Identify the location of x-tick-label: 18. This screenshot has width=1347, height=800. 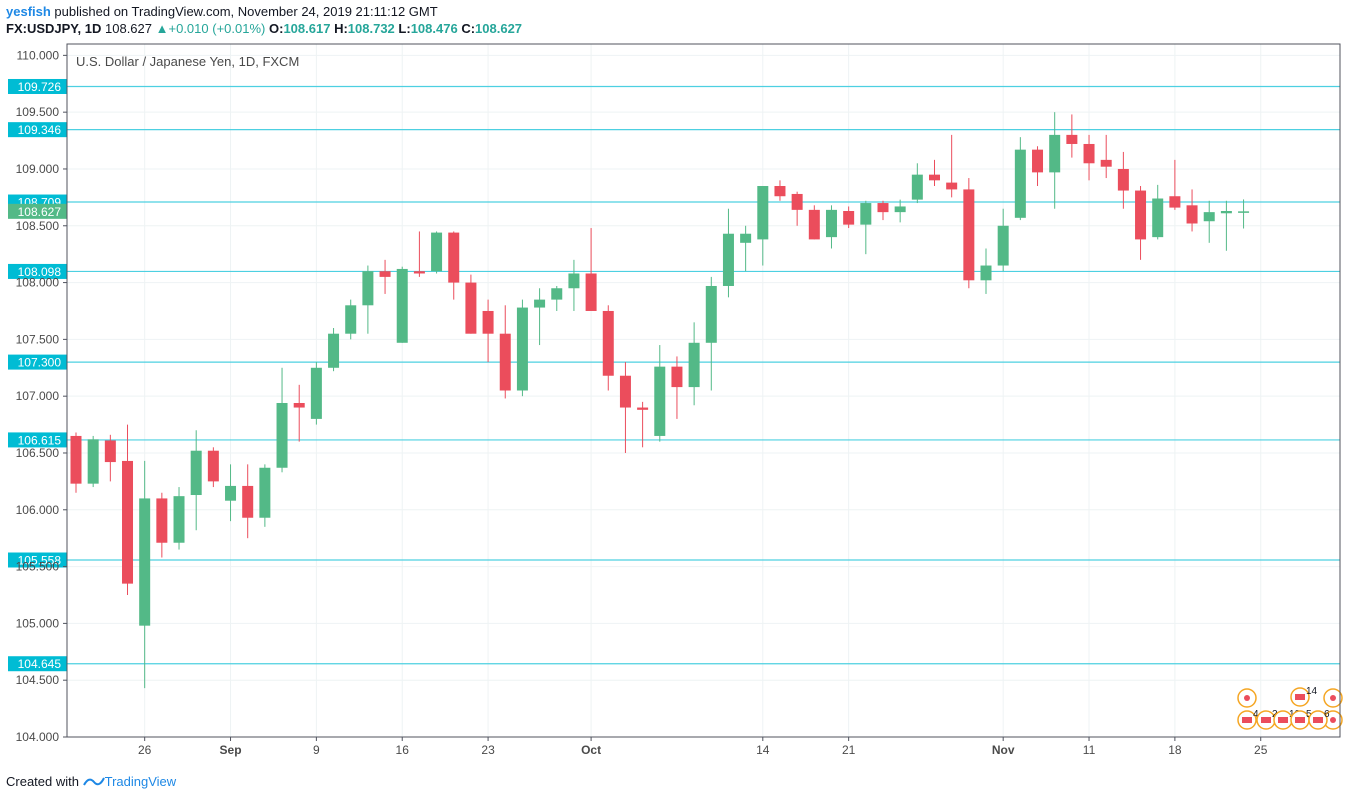
(1175, 750).